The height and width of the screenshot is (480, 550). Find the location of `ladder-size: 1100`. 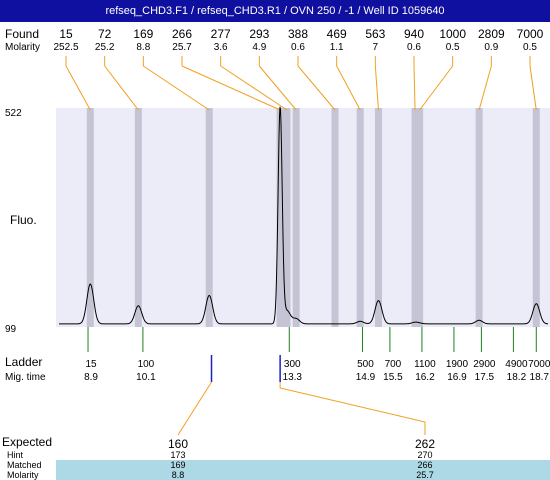

ladder-size: 1100 is located at coordinates (425, 364).